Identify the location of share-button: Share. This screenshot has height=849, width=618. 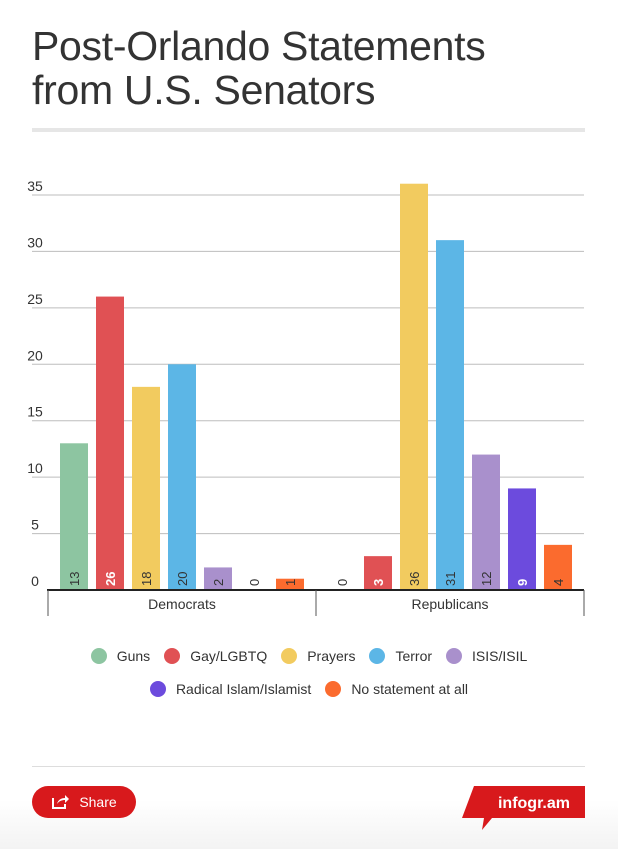
(84, 802).